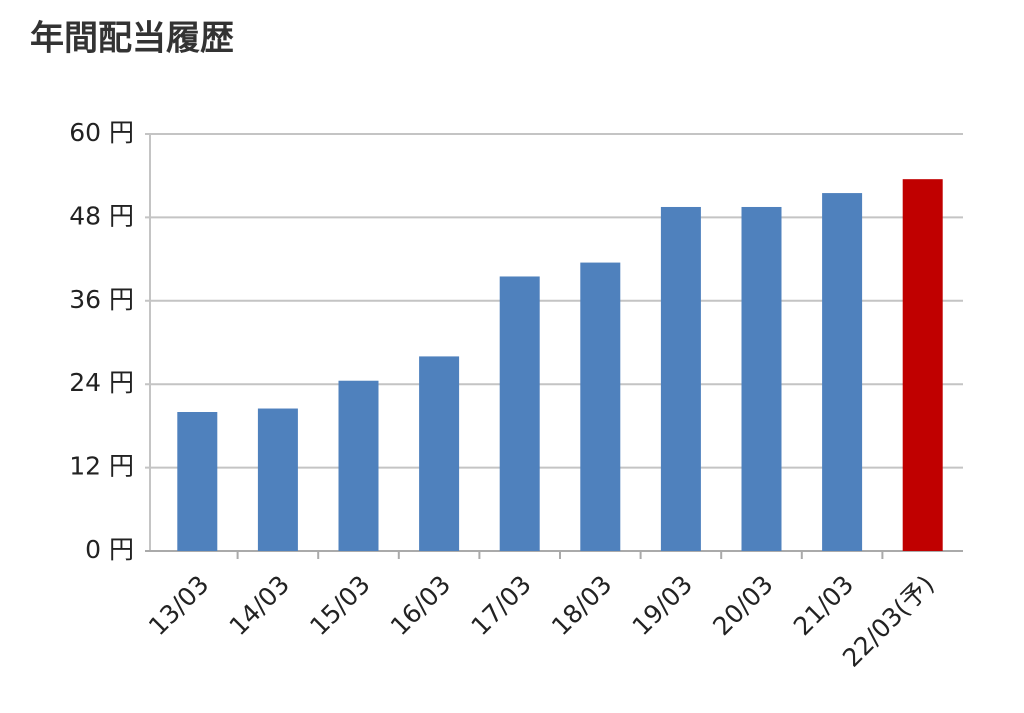  What do you see at coordinates (101, 132) in the screenshot?
I see `y-tick-label: 60 円` at bounding box center [101, 132].